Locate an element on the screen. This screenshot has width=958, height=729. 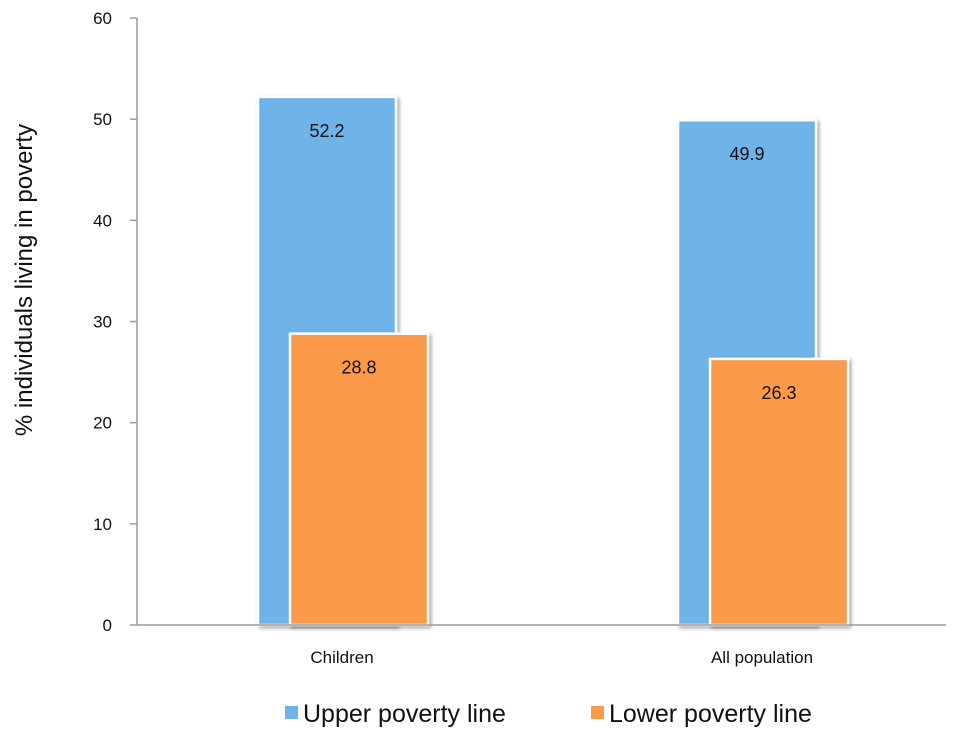
x-category-label-children: Children is located at coordinates (341, 657).